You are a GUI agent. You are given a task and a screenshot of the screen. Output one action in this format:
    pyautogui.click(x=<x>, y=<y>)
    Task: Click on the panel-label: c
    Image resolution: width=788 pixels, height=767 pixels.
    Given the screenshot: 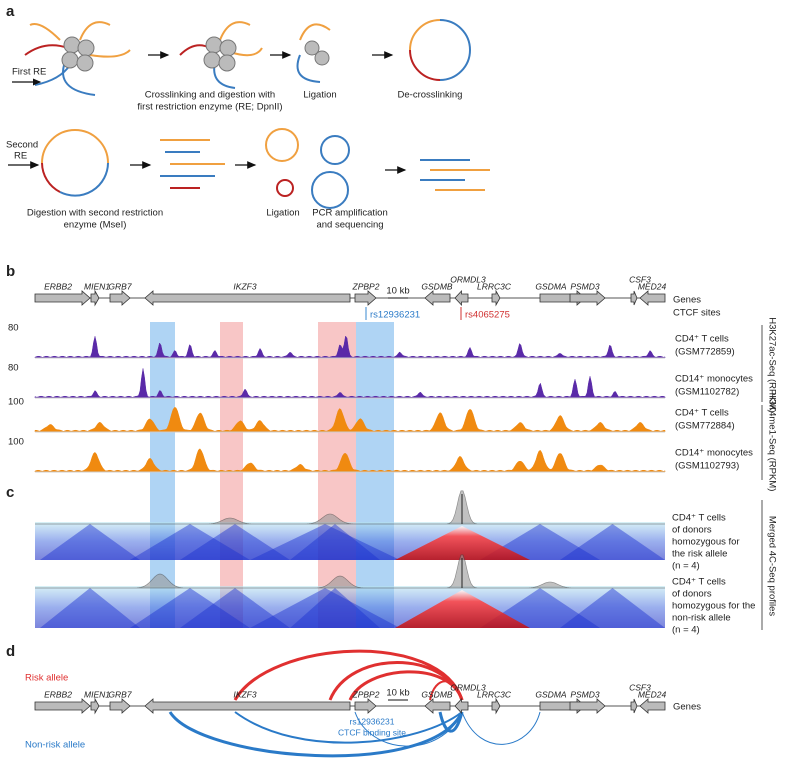 What is the action you would take?
    pyautogui.click(x=10, y=492)
    